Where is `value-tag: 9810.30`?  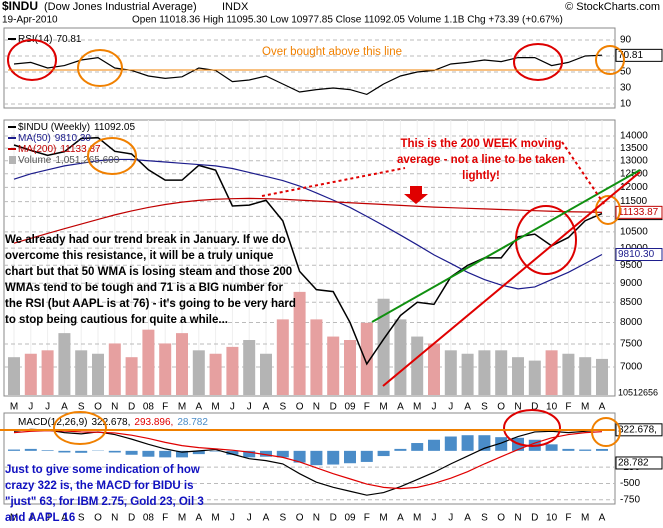 value-tag: 9810.30 is located at coordinates (639, 255).